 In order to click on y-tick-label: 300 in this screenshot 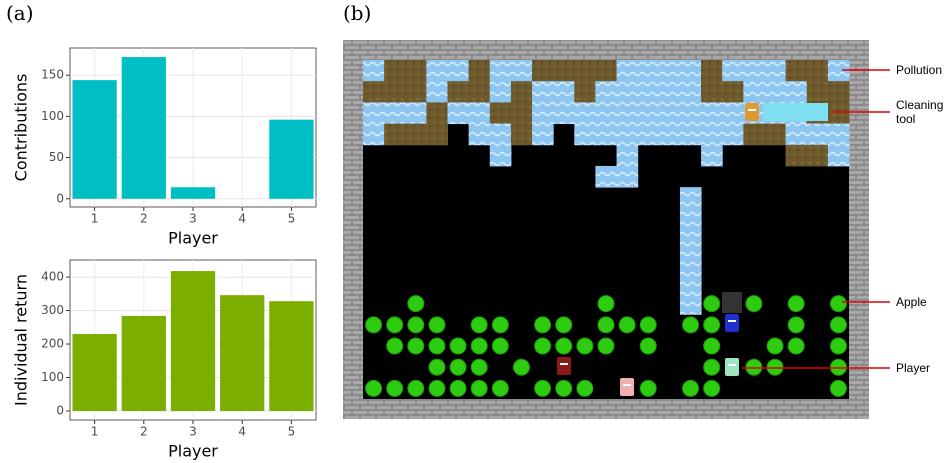, I will do `click(52, 310)`.